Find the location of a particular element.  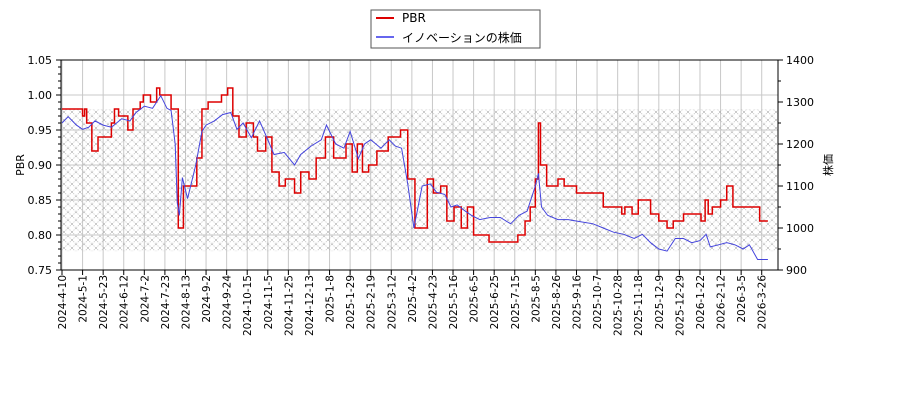

x-tick-label: 2026-3-5 is located at coordinates (742, 299).